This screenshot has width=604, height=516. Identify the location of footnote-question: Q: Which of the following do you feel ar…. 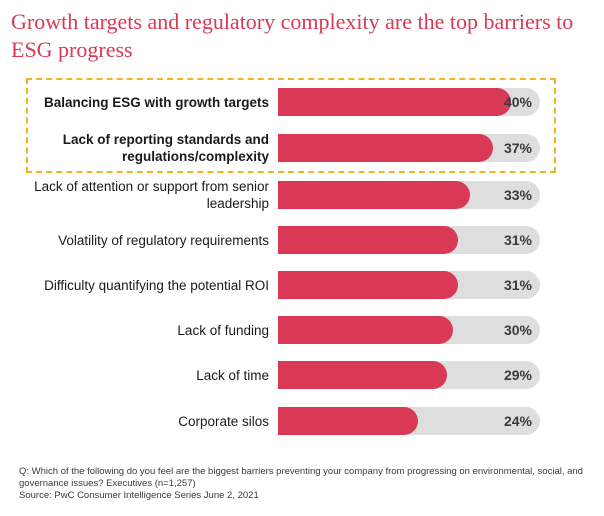
(301, 477).